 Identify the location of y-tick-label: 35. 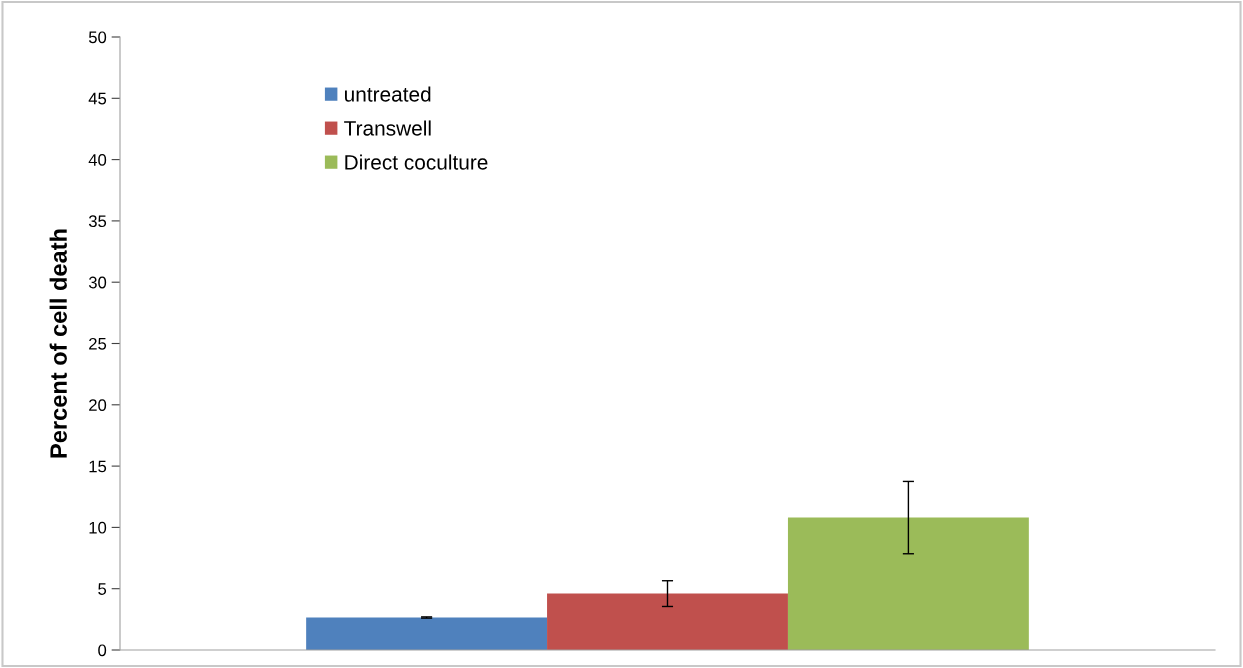
(97, 221).